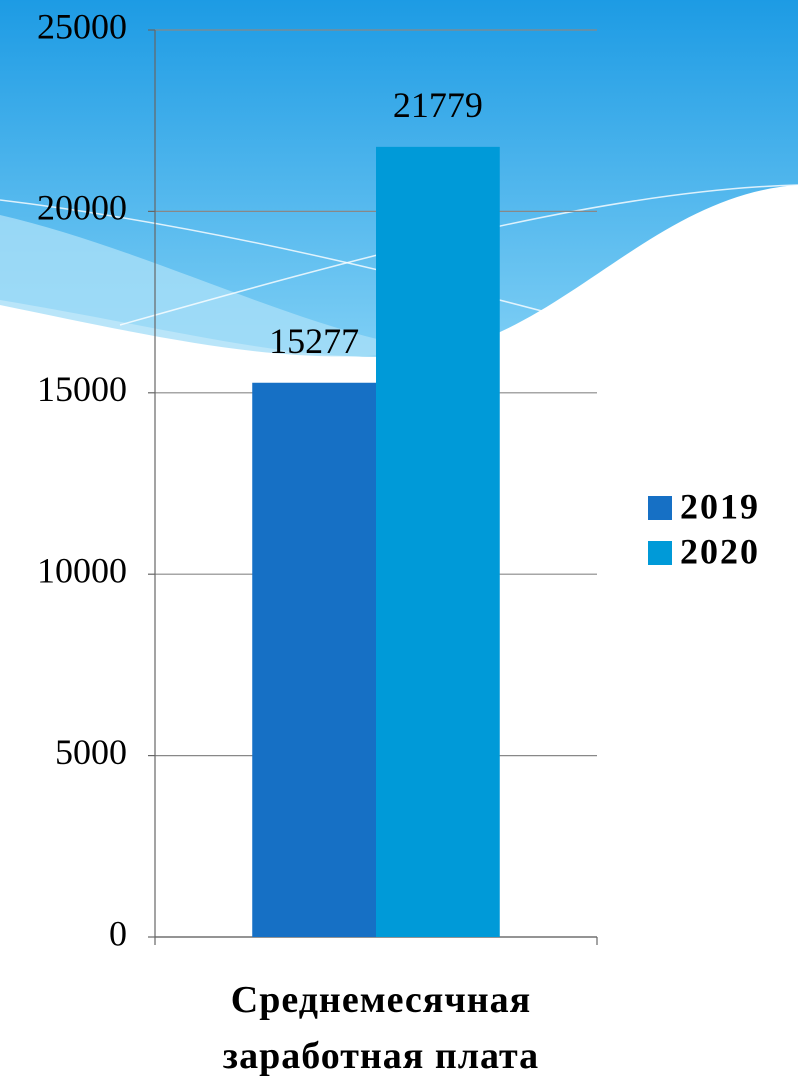 This screenshot has width=798, height=1084. I want to click on y-tick-label: 15000, so click(82, 389).